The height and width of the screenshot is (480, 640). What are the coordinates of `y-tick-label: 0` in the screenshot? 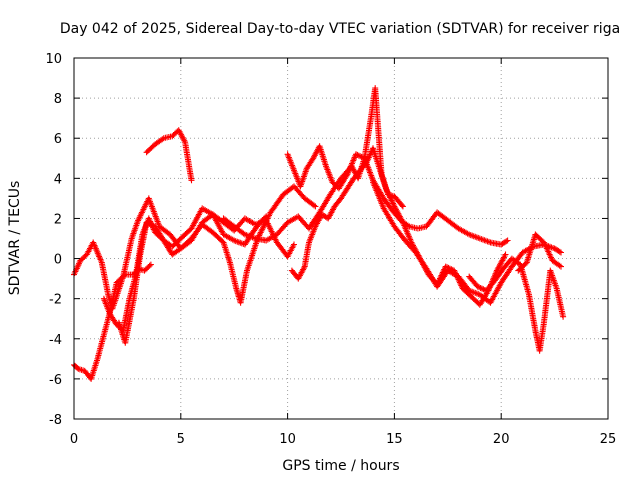 It's located at (58, 260).